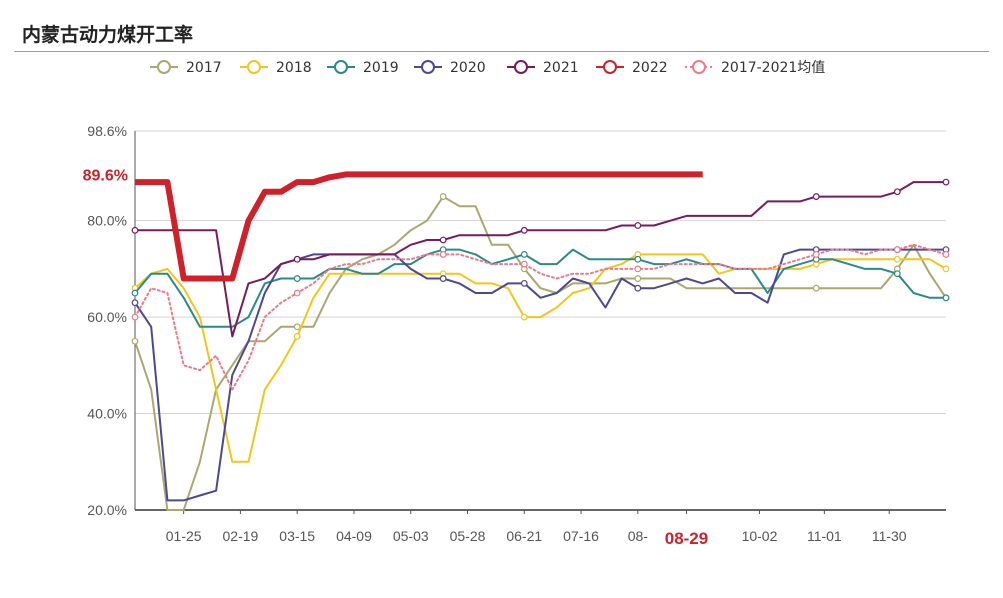 This screenshot has height=598, width=1003. Describe the element at coordinates (524, 536) in the screenshot. I see `x-tick-label: 06-21` at that location.